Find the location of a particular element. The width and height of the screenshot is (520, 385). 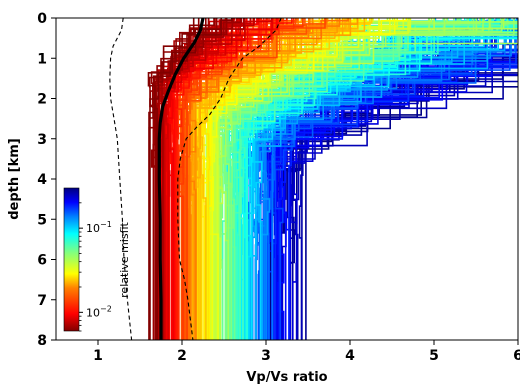

x-axis-ticks: 1 2 3 4 5 6 is located at coordinates (306, 352).